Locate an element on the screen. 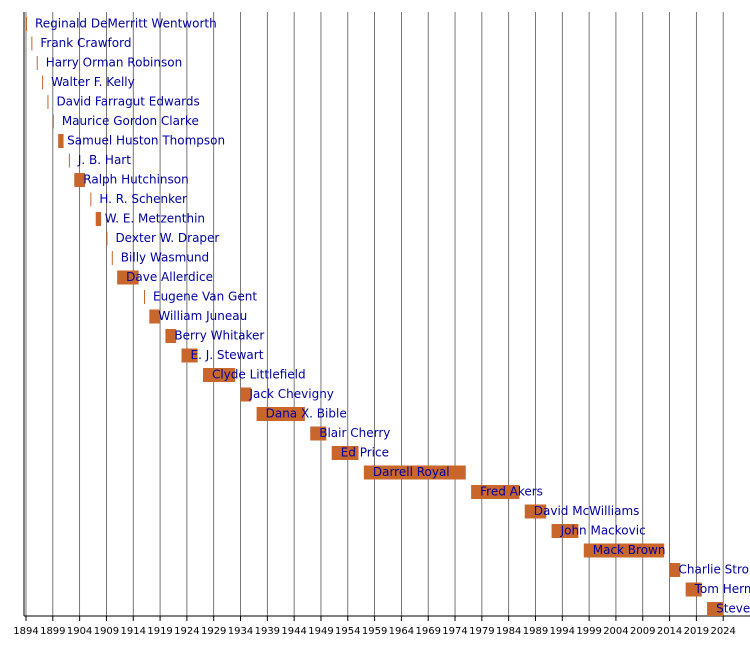  x-tick-label: 1924 is located at coordinates (186, 631).